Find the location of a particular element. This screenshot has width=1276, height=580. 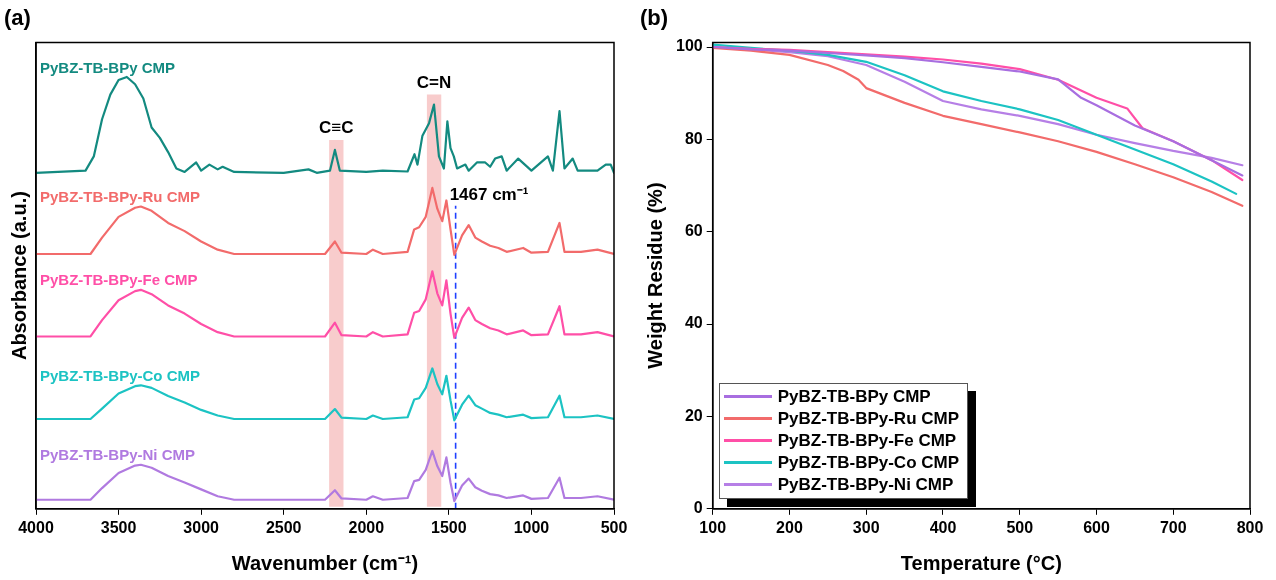

ref-line-label: 1467 cm⁻¹ is located at coordinates (489, 194).